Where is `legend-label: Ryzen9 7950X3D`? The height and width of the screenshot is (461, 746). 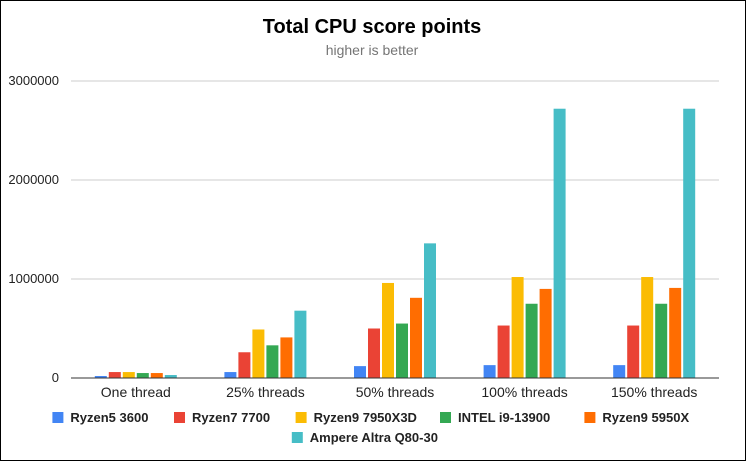 legend-label: Ryzen9 7950X3D is located at coordinates (365, 417).